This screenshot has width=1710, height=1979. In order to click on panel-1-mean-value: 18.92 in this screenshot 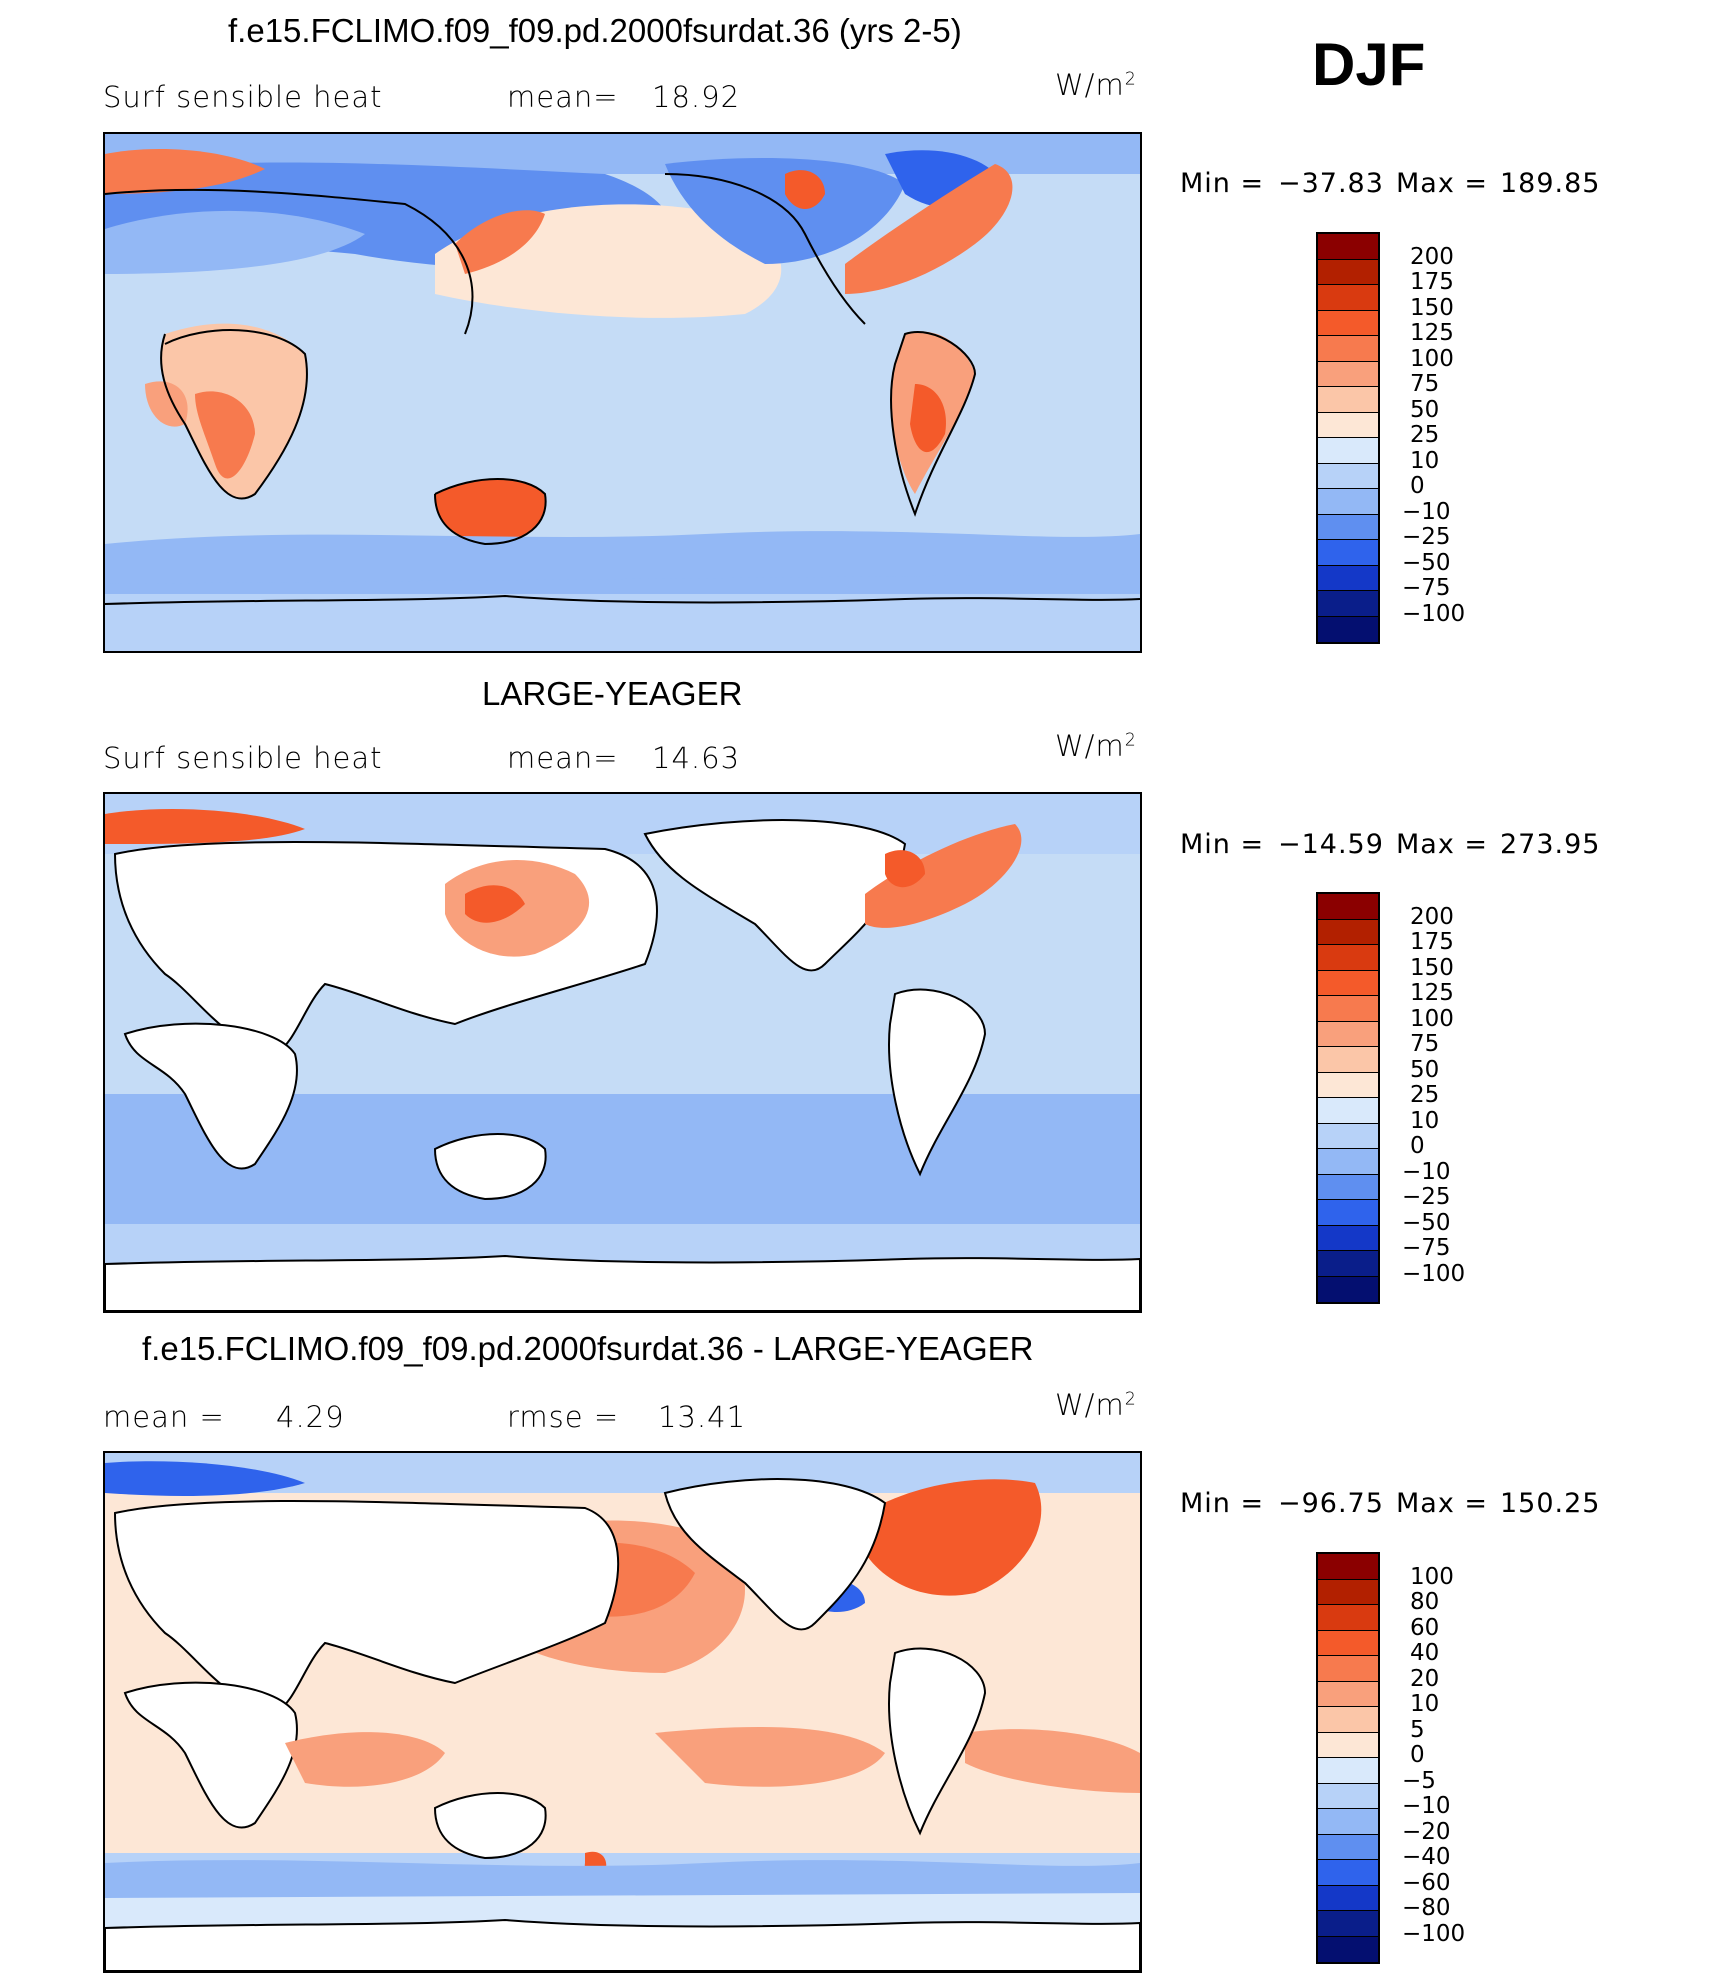, I will do `click(696, 97)`.